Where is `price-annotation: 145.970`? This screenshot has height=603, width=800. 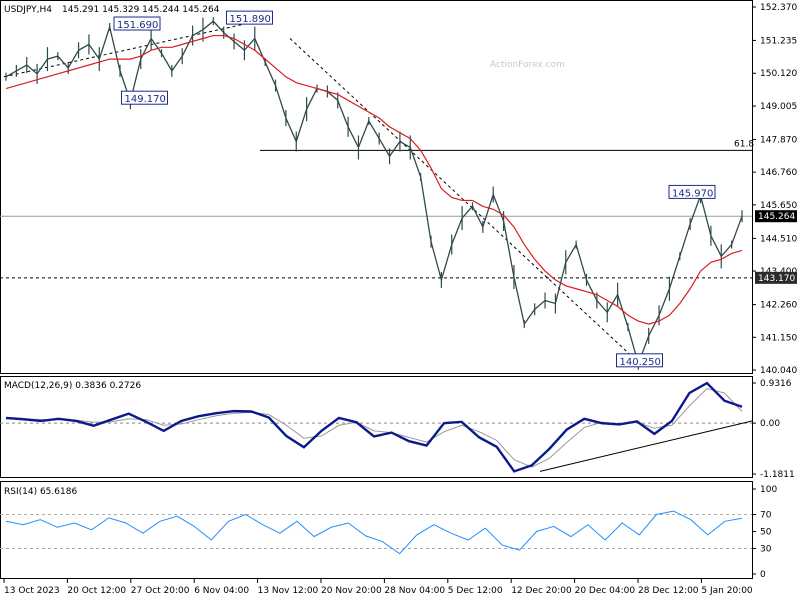 price-annotation: 145.970 is located at coordinates (692, 193).